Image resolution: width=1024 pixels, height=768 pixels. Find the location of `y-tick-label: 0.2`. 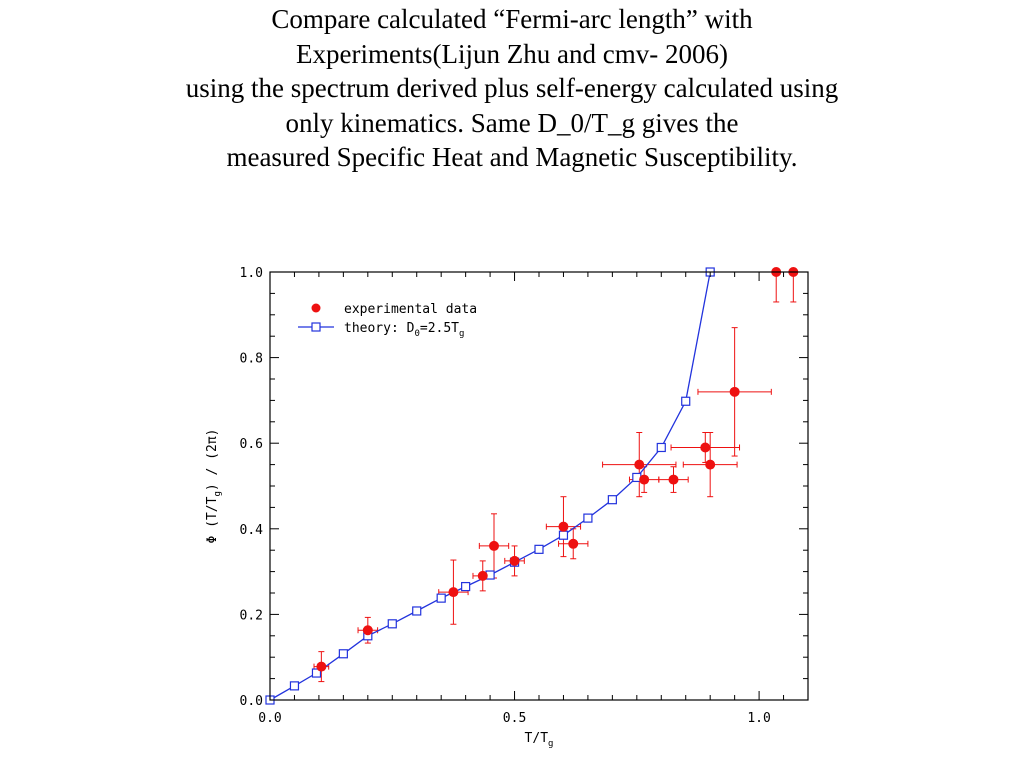

y-tick-label: 0.2 is located at coordinates (251, 615).